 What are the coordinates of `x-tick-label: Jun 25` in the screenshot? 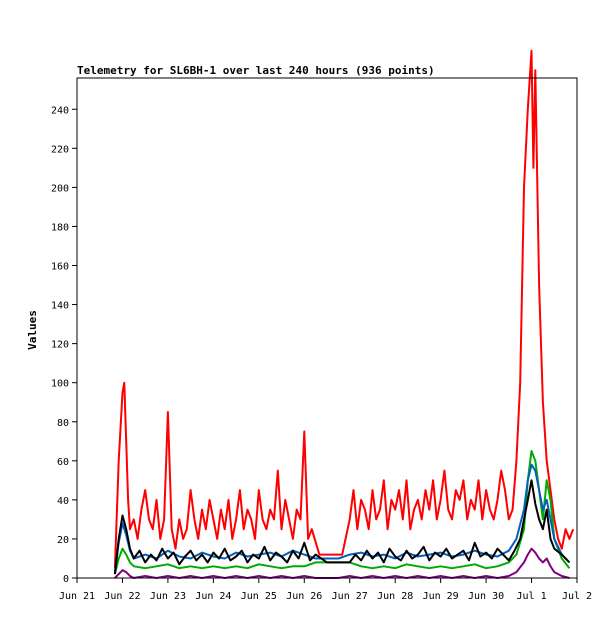 It's located at (259, 596).